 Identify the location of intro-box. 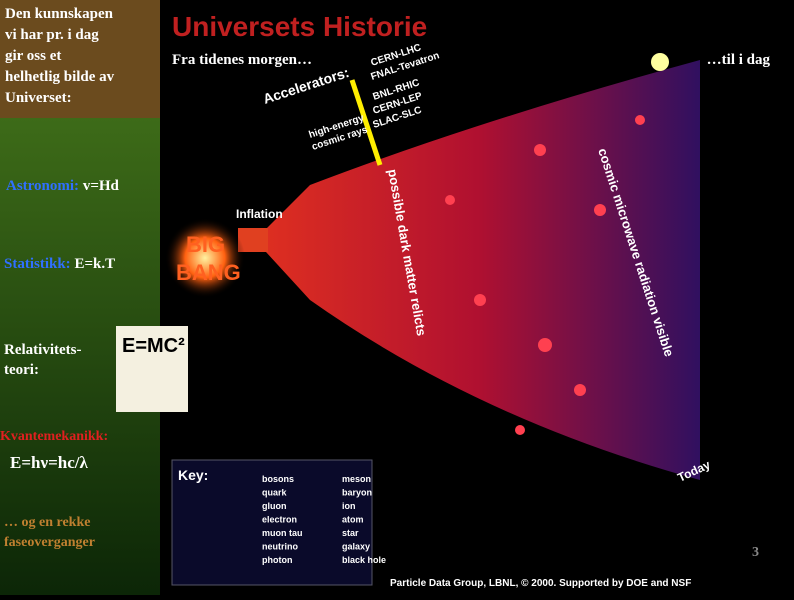
(80, 59).